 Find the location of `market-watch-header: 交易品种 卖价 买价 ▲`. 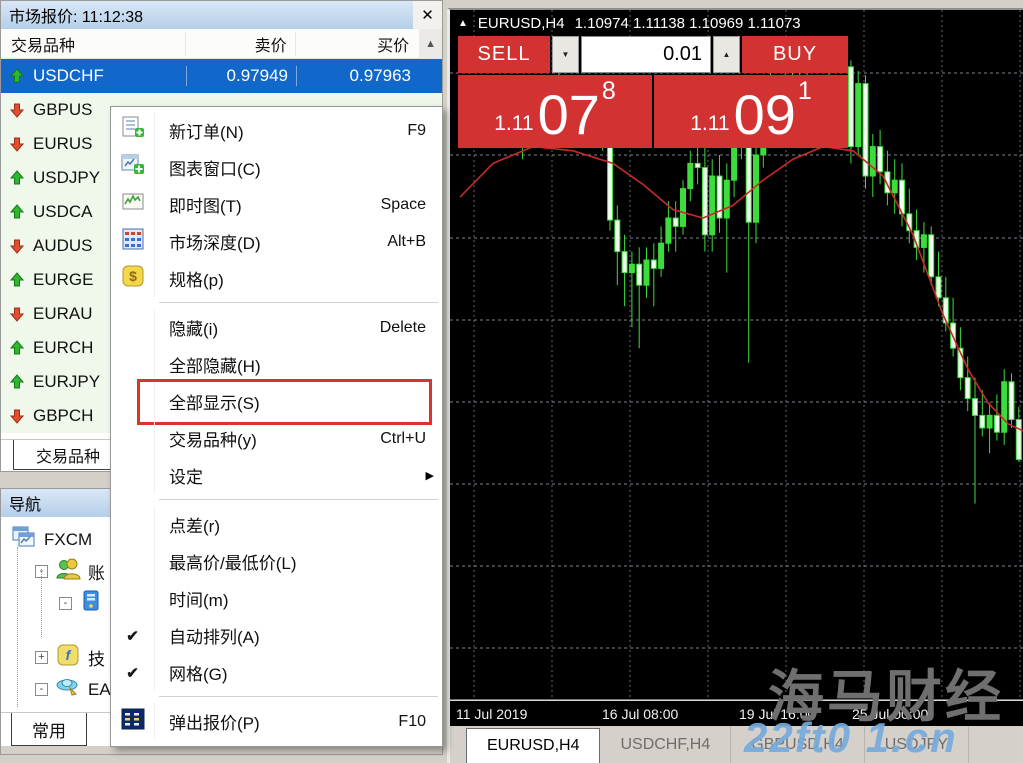

market-watch-header: 交易品种 卖价 买价 ▲ is located at coordinates (222, 44).